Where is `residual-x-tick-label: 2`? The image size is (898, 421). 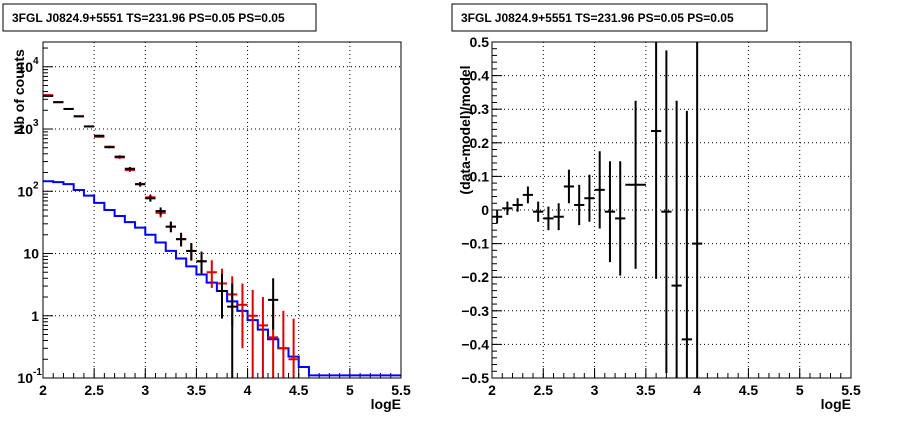
residual-x-tick-label: 2 is located at coordinates (492, 390).